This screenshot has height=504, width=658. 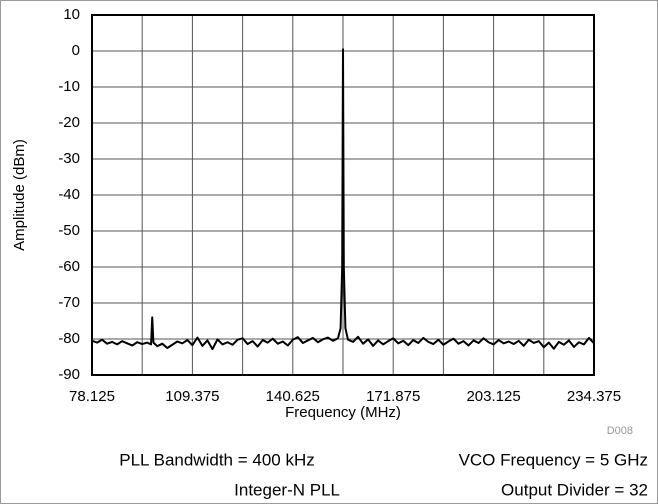 I want to click on y-tick-label: -70, so click(x=69, y=302).